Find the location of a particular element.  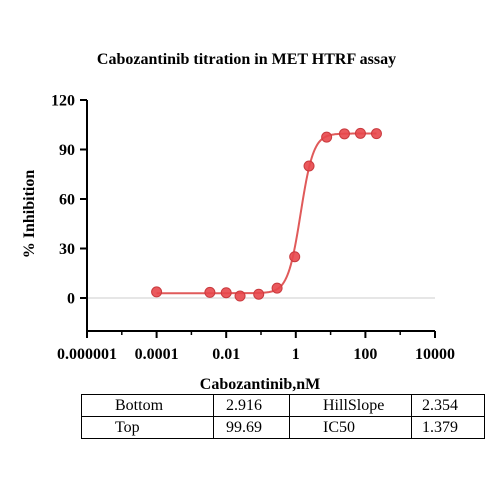

param-label-hillslope: HillSlope is located at coordinates (350, 405).